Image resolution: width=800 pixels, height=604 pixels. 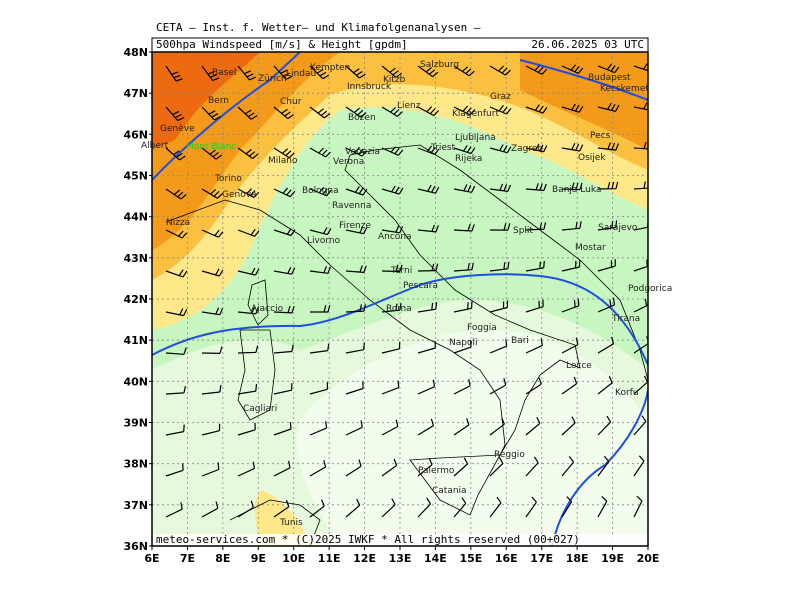 What do you see at coordinates (520, 341) in the screenshot?
I see `place-label: Bari` at bounding box center [520, 341].